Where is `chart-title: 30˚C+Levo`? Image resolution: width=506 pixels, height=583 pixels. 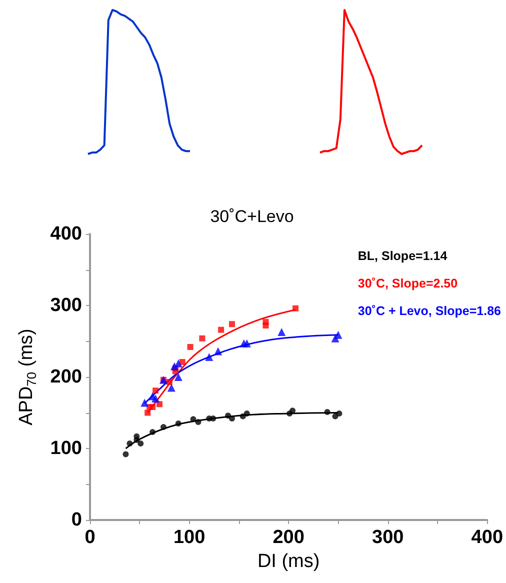 chart-title: 30˚C+Levo is located at coordinates (252, 216).